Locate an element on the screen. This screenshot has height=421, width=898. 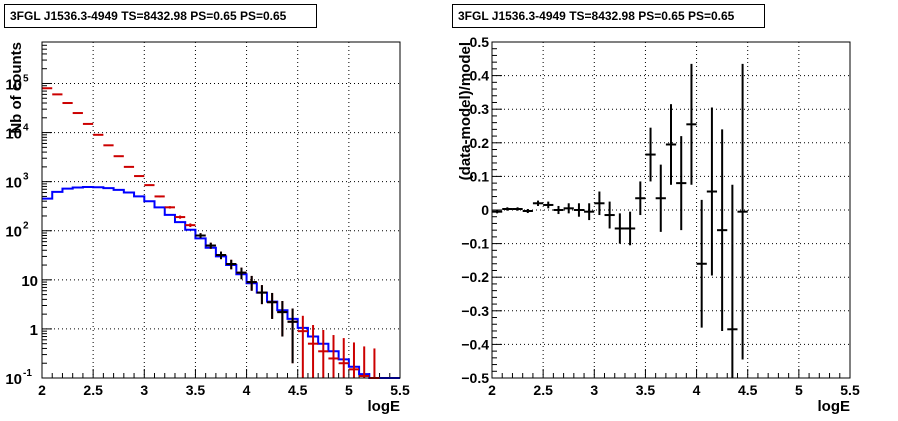
y-tick-label: 0.1 is located at coordinates (480, 176).